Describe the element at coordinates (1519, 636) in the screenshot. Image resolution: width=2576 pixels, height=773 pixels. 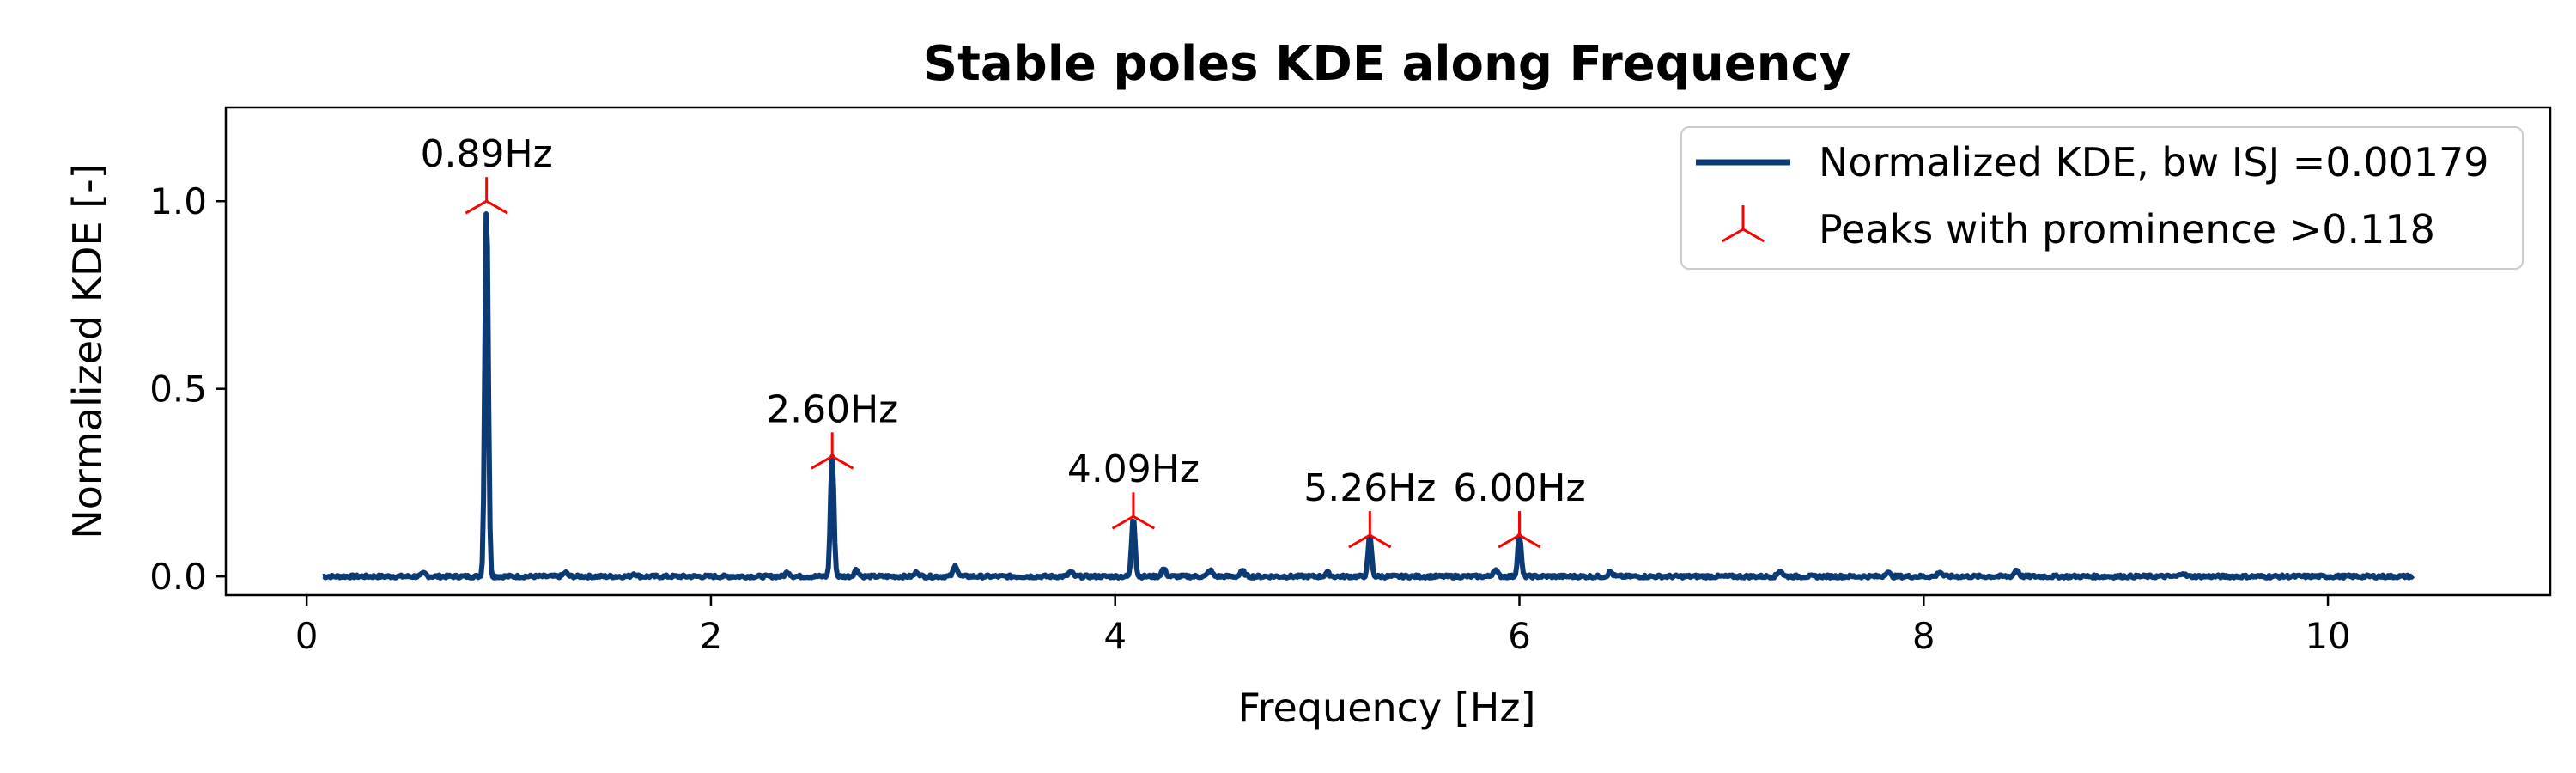
I see `x-tick-label: 6` at that location.